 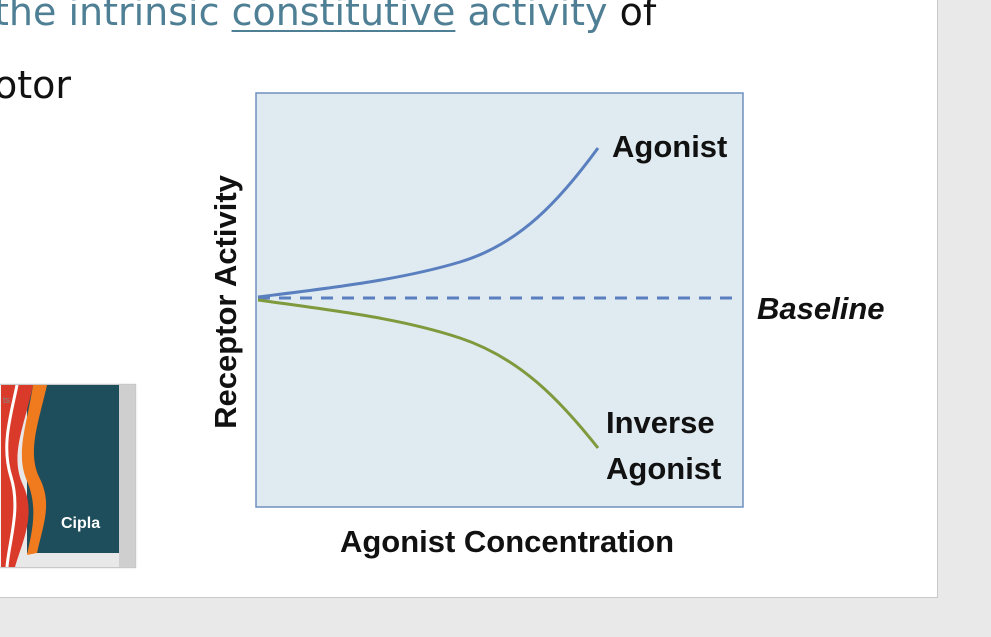 I want to click on title-text-plain: the intrinsic, so click(x=116, y=17).